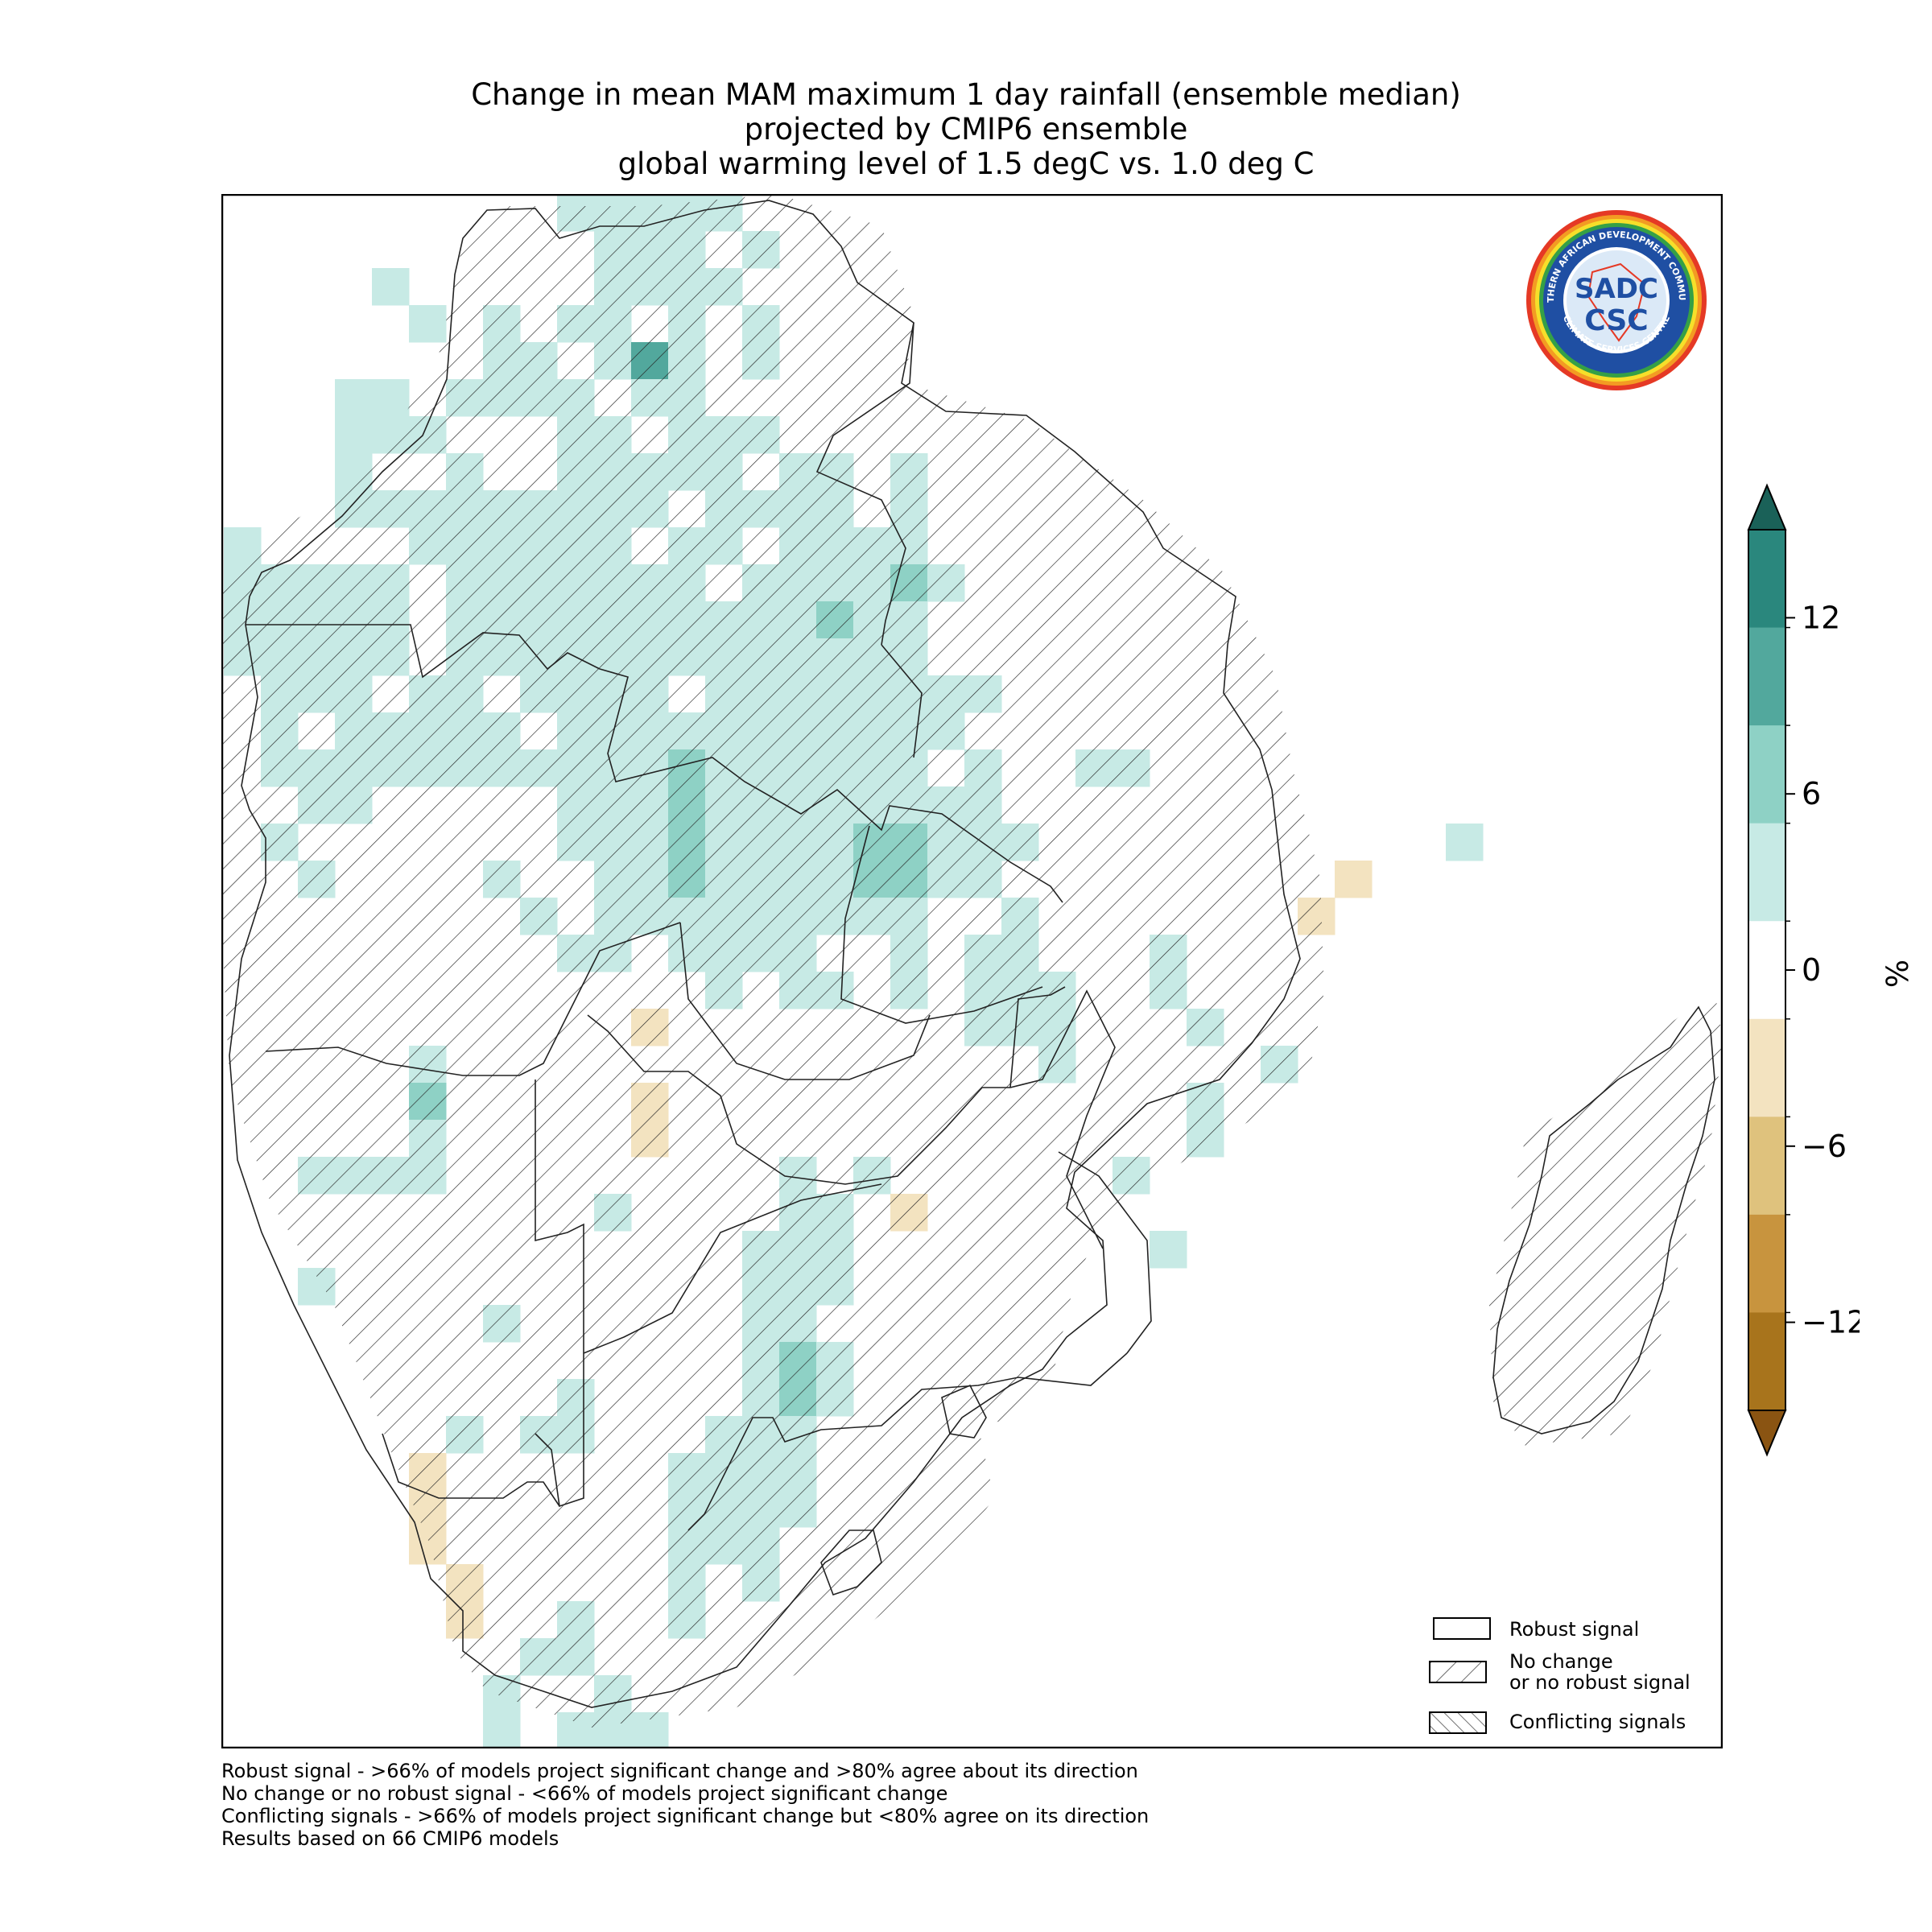  What do you see at coordinates (1822, 970) in the screenshot?
I see `colorbar-ticks: 12 6 0 −6 −12` at bounding box center [1822, 970].